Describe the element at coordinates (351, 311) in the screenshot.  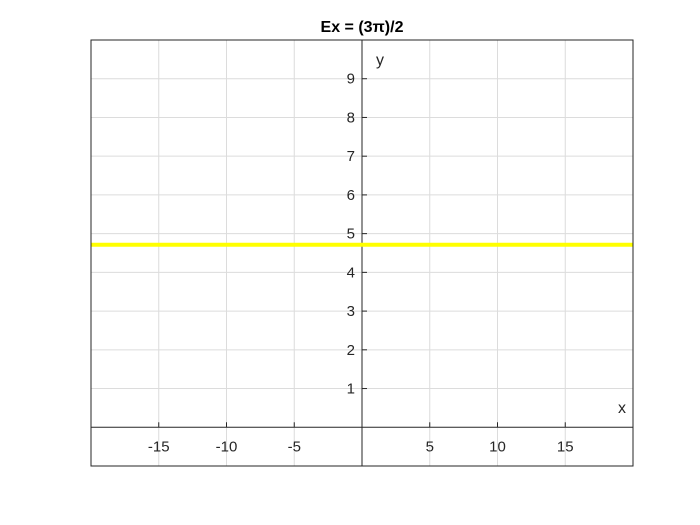
I see `y-tick-label: 3` at that location.